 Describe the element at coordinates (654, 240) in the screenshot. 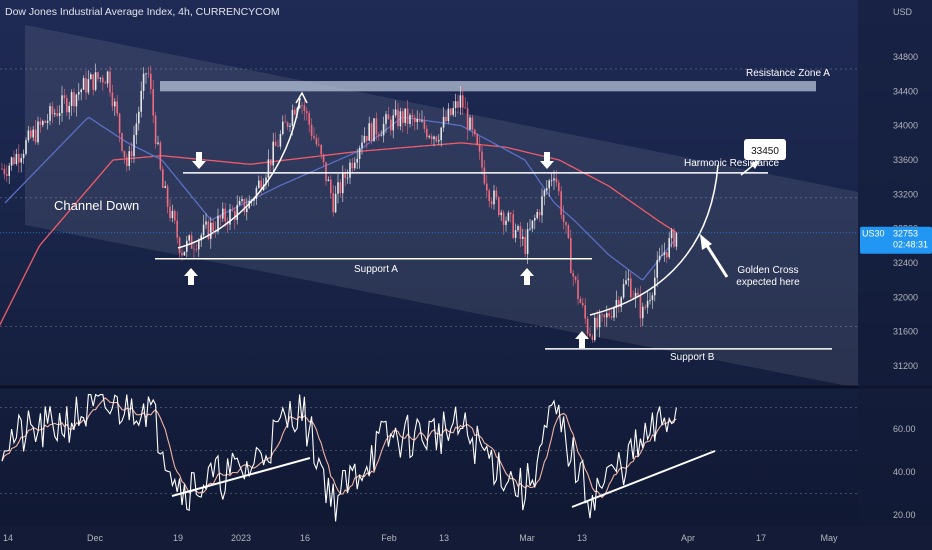

I see `right-arc` at that location.